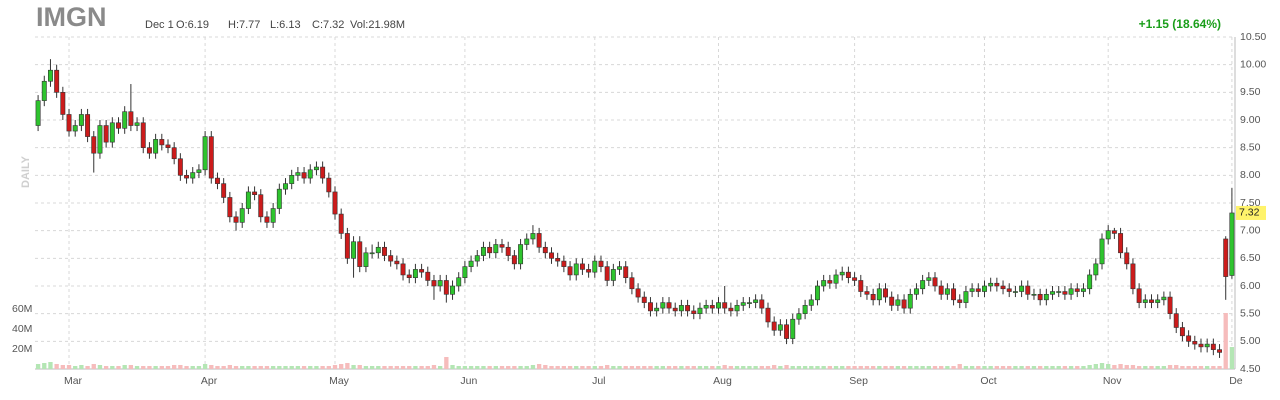 The width and height of the screenshot is (1280, 400). Describe the element at coordinates (73, 381) in the screenshot. I see `x-tick-label: Mar` at that location.